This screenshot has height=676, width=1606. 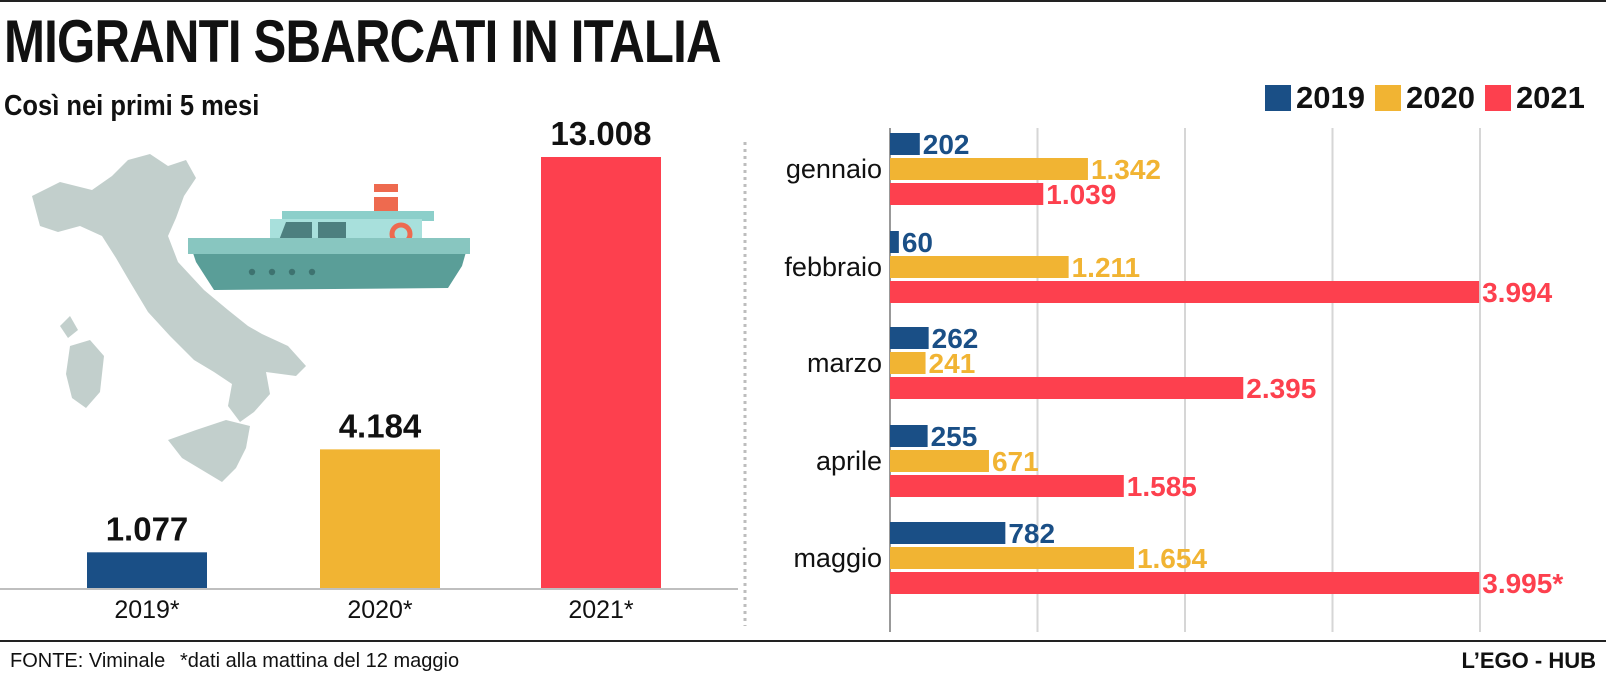 I want to click on value-label-aprile-2021: 1.585, so click(x=1162, y=486).